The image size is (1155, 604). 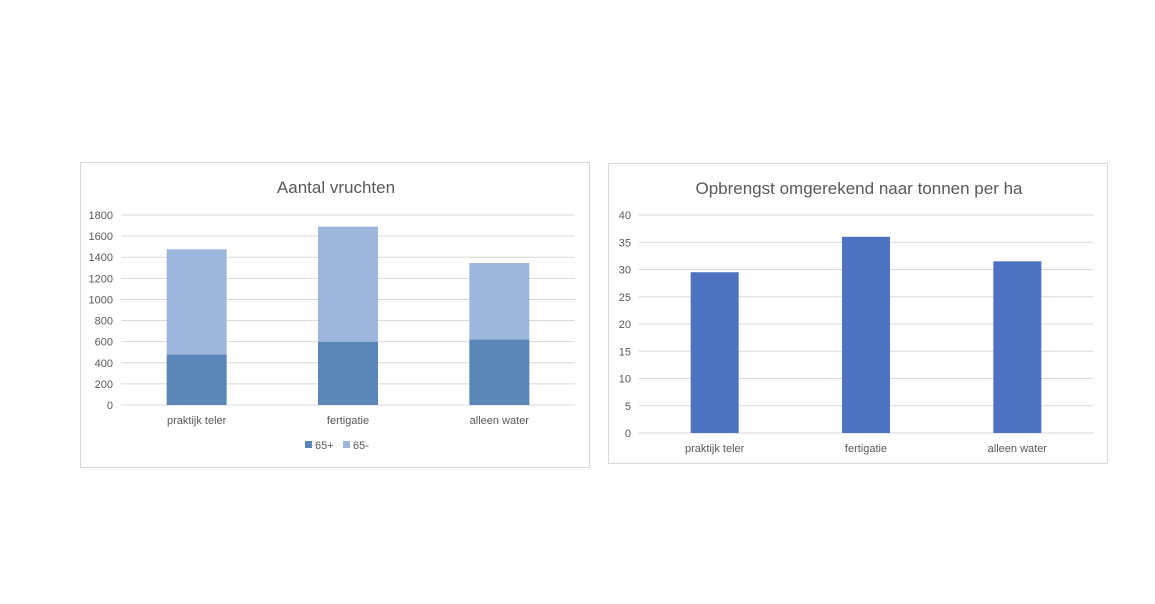 What do you see at coordinates (625, 325) in the screenshot?
I see `y-tick-label: 20` at bounding box center [625, 325].